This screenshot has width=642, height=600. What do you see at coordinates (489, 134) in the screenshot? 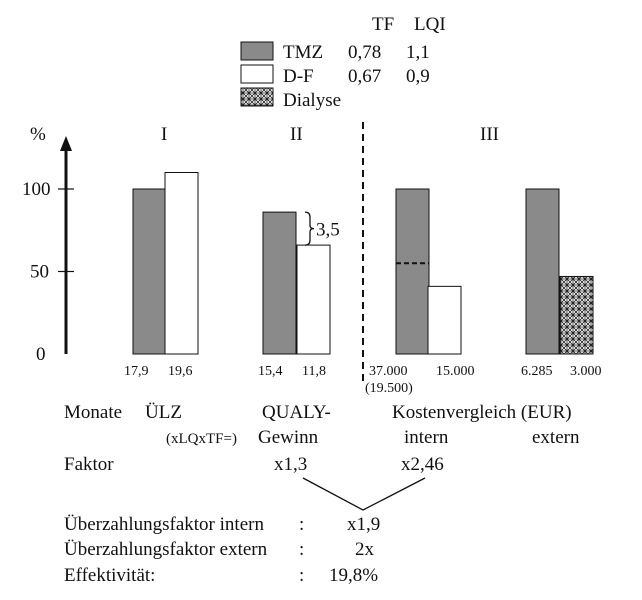
I see `group-label-iii: III` at bounding box center [489, 134].